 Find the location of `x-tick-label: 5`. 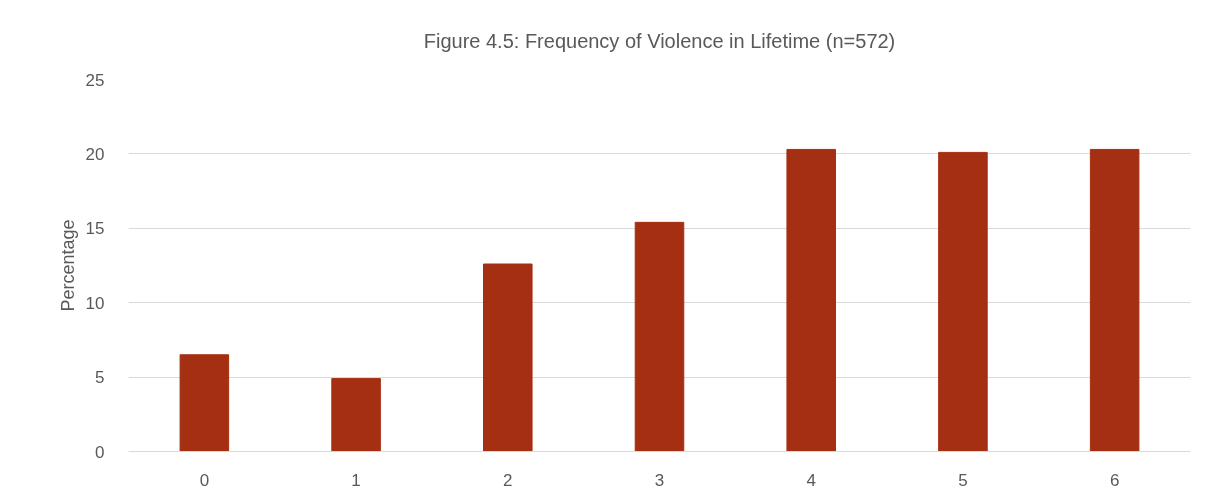

x-tick-label: 5 is located at coordinates (963, 480).